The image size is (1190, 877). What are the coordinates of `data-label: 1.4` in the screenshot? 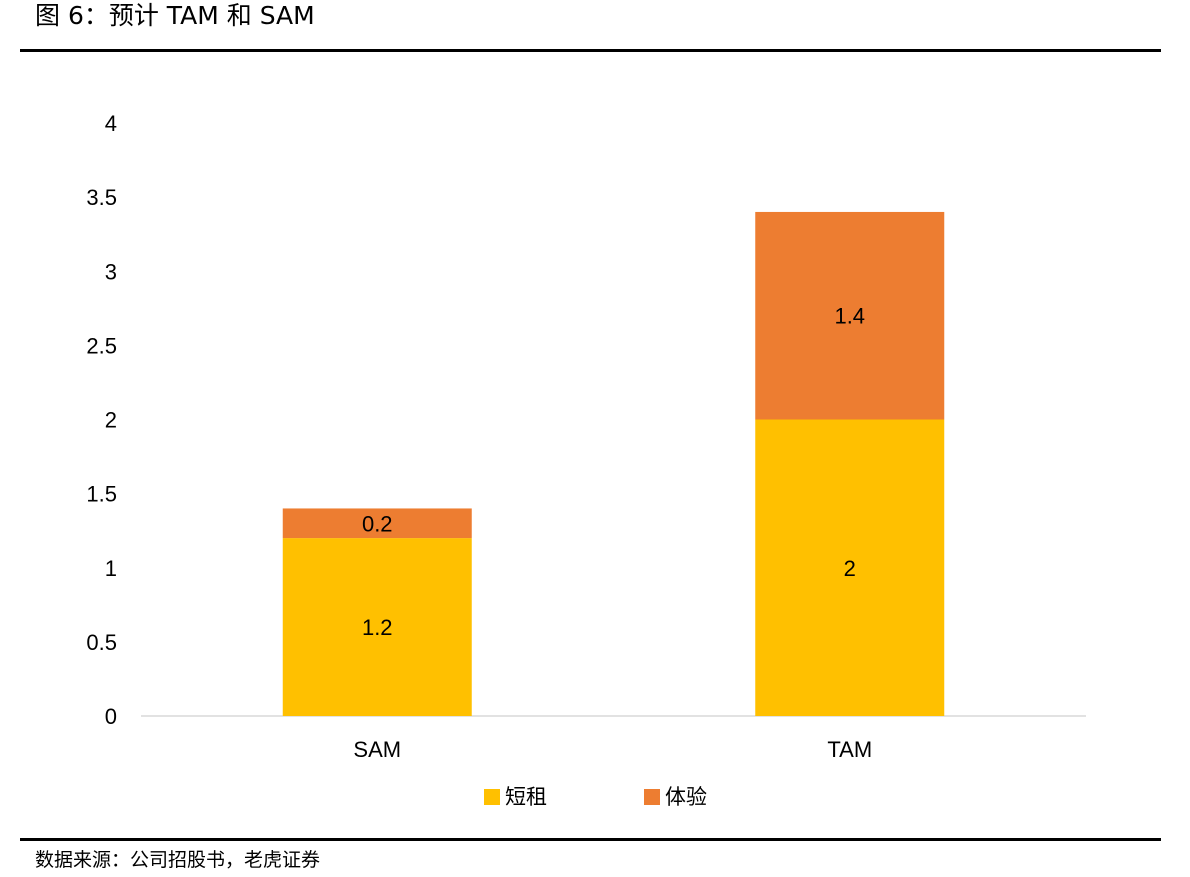 It's located at (849, 316).